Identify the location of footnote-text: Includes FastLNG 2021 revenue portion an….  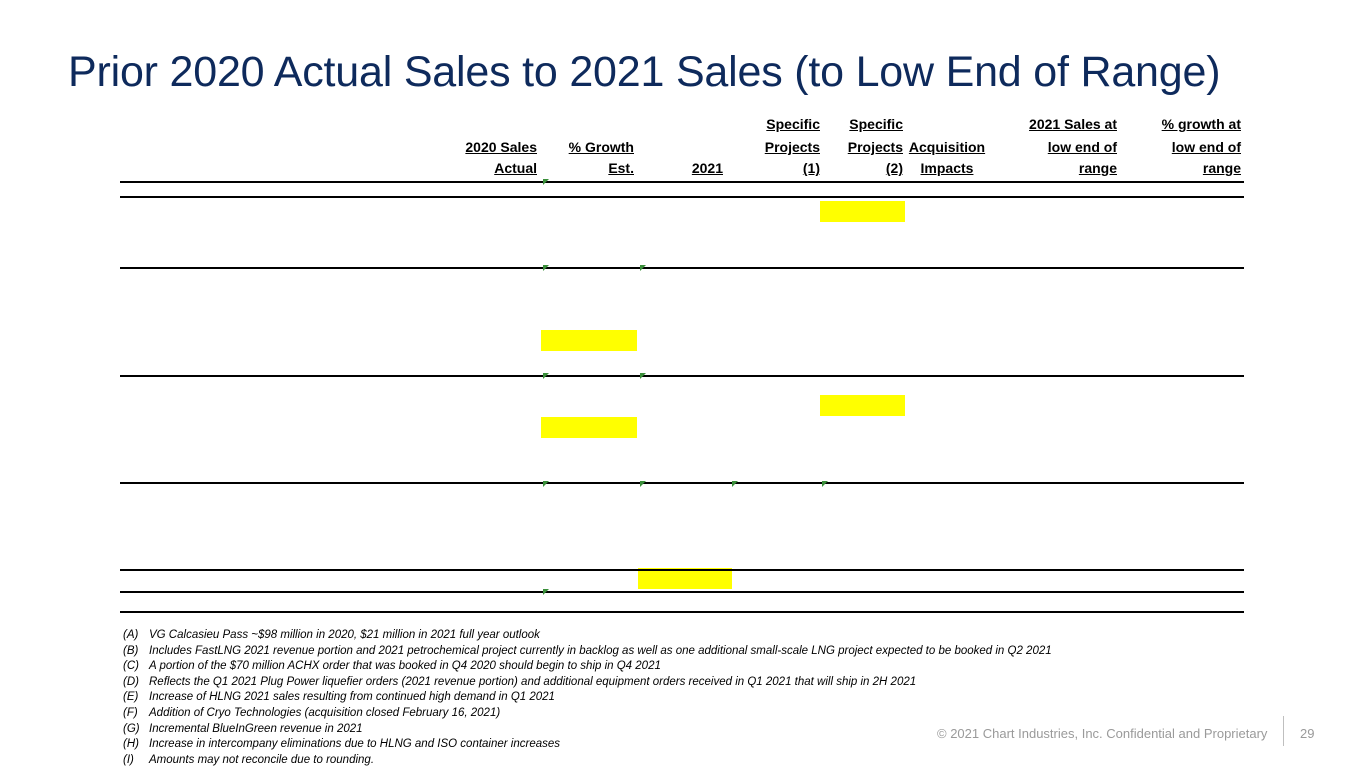
(600, 650).